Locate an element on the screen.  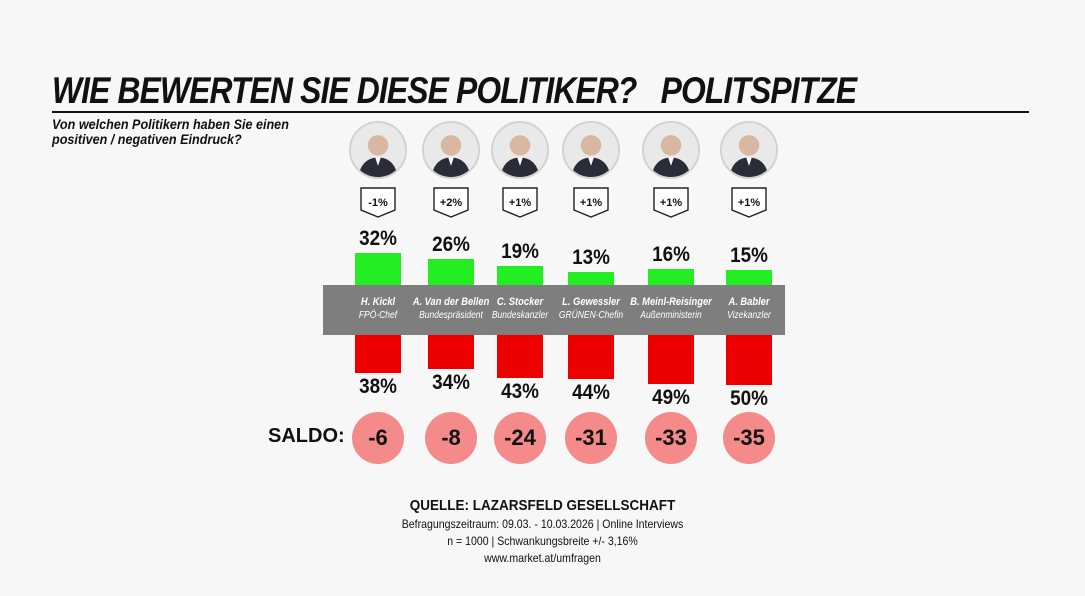
politician-label: H. Kickl FPÖ-Chef is located at coordinates (378, 308).